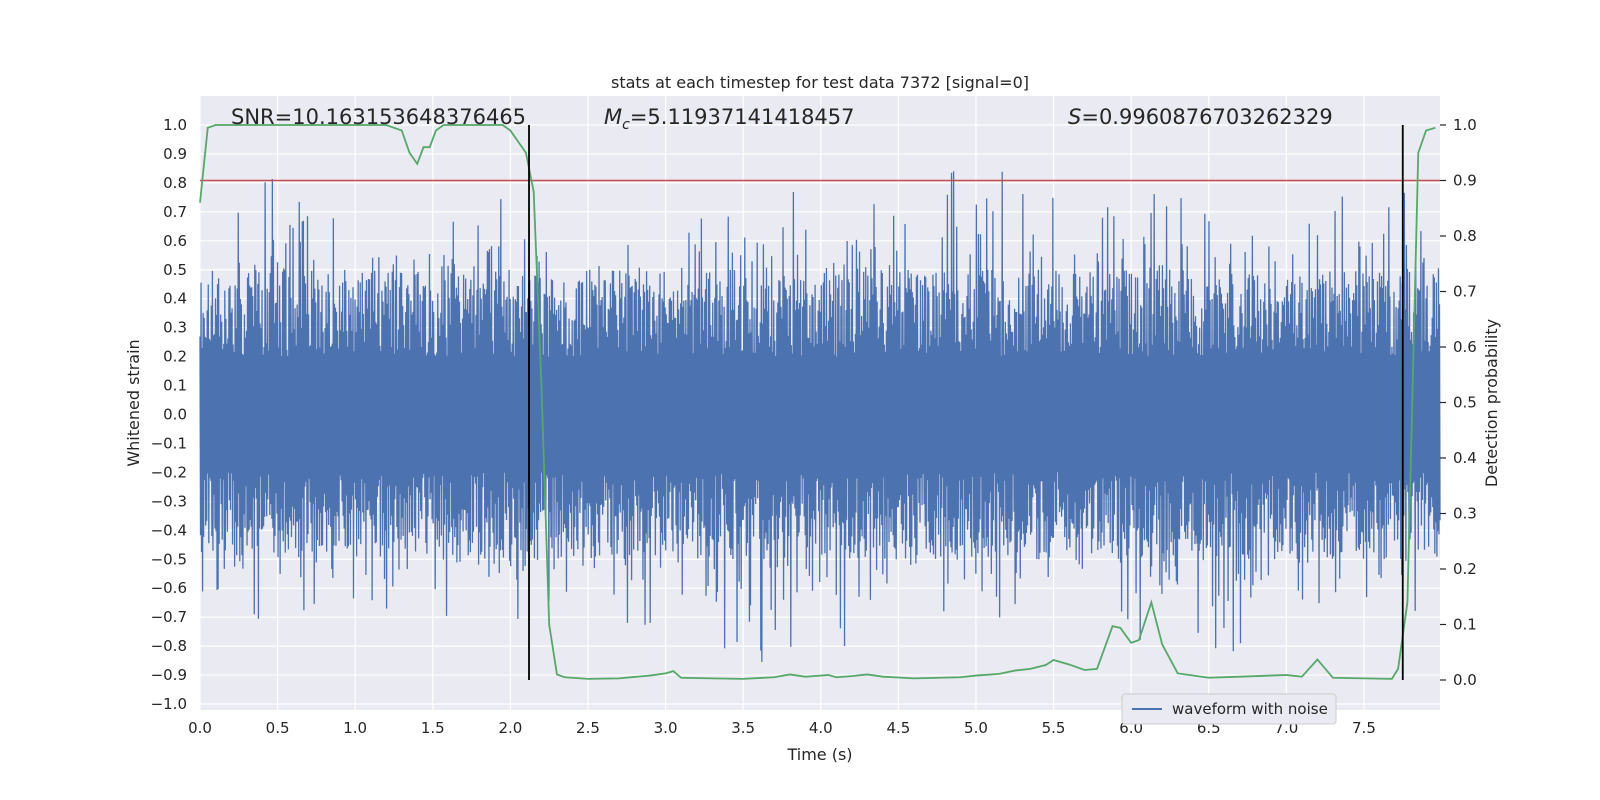 The width and height of the screenshot is (1600, 800). I want to click on x-tick-label: 5.5, so click(1054, 728).